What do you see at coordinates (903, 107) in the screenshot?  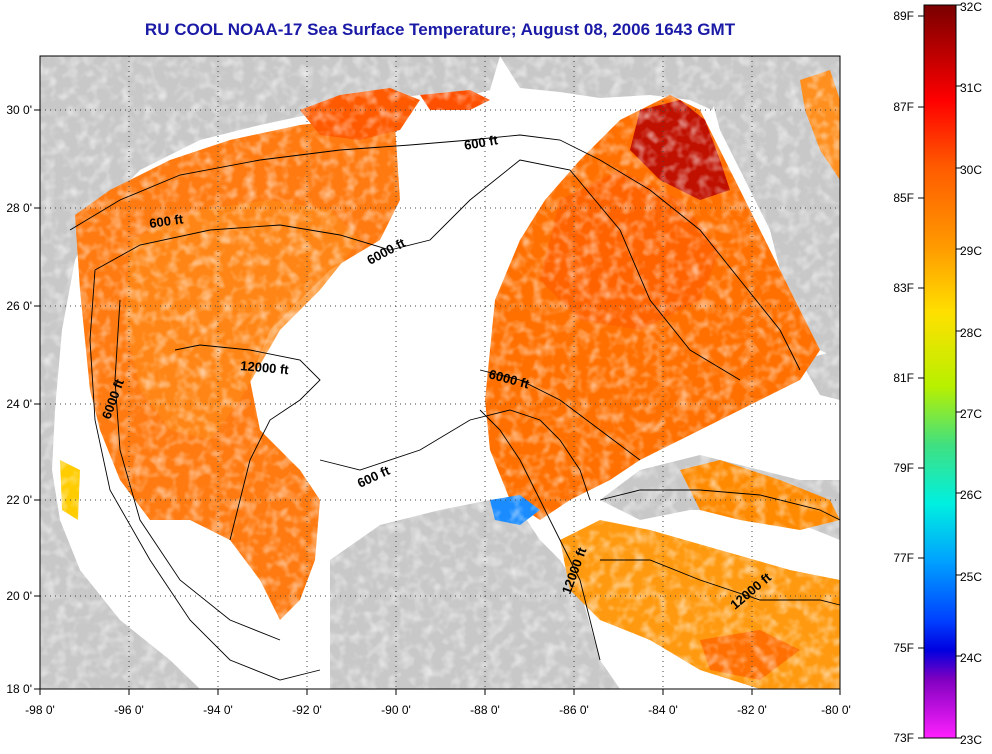 I see `colorbar-f-label: 87F` at bounding box center [903, 107].